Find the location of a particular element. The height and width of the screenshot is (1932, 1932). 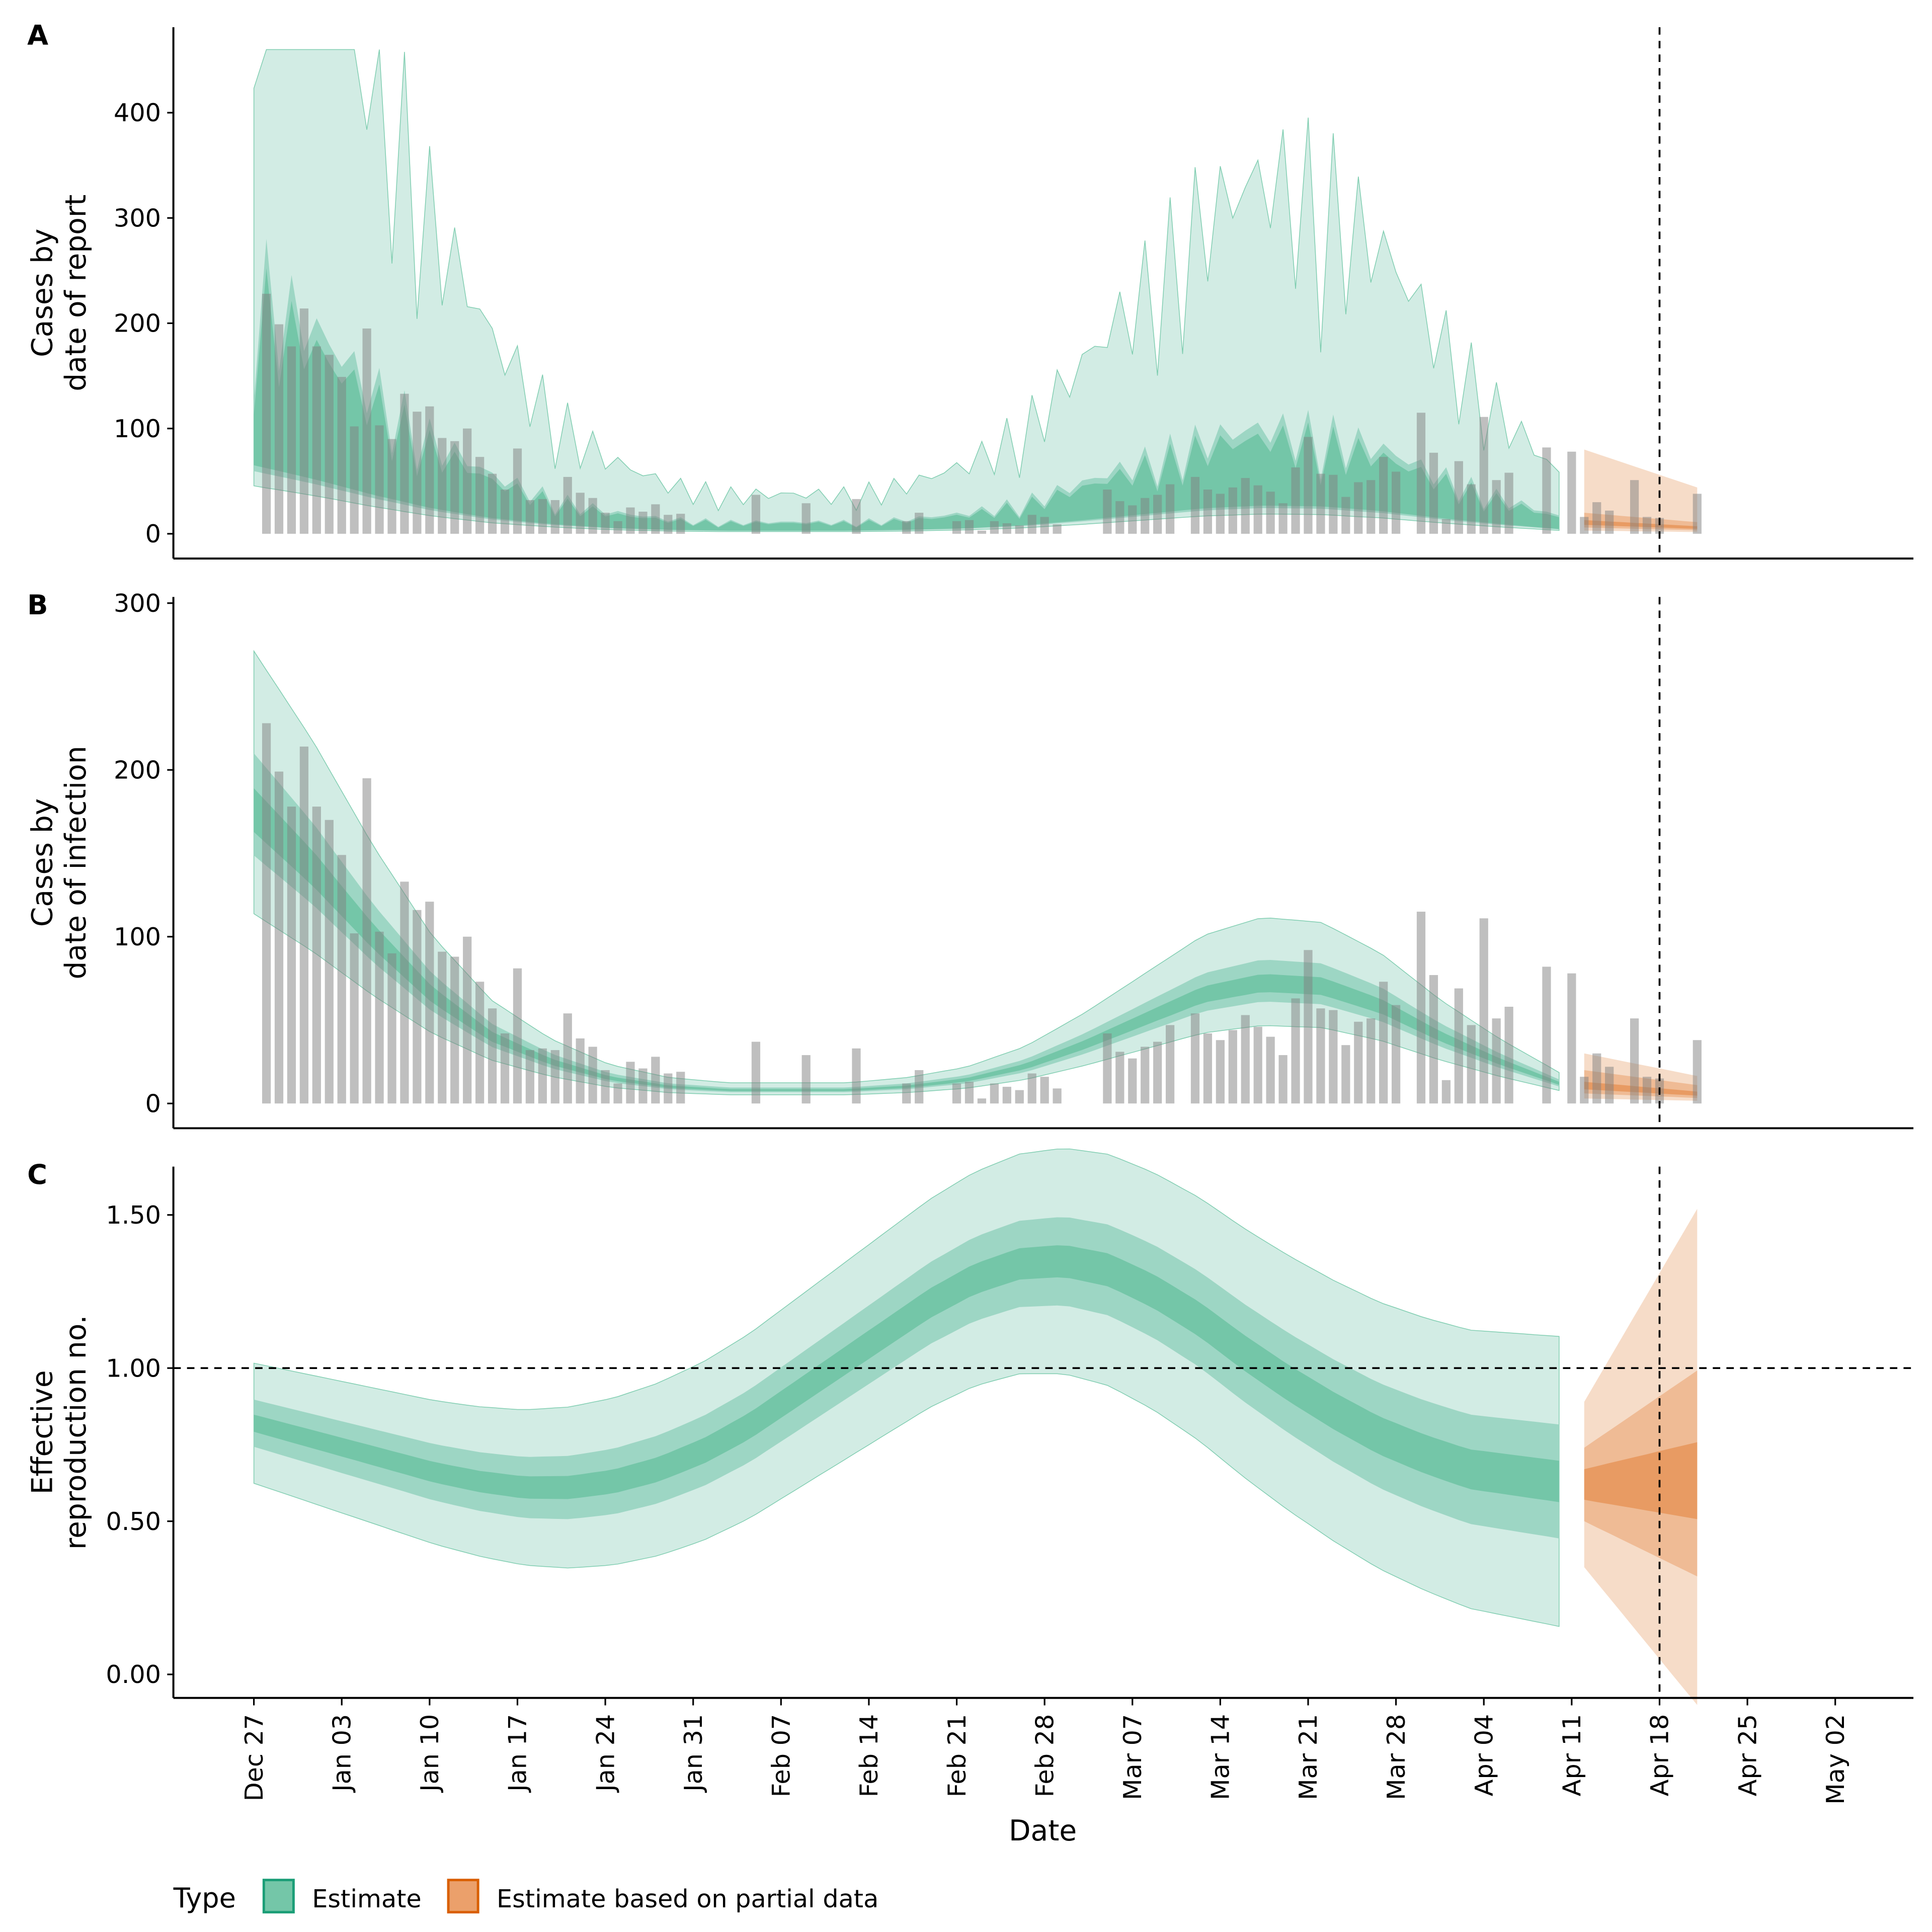

x-tick-label: Jan 31 is located at coordinates (693, 1754).